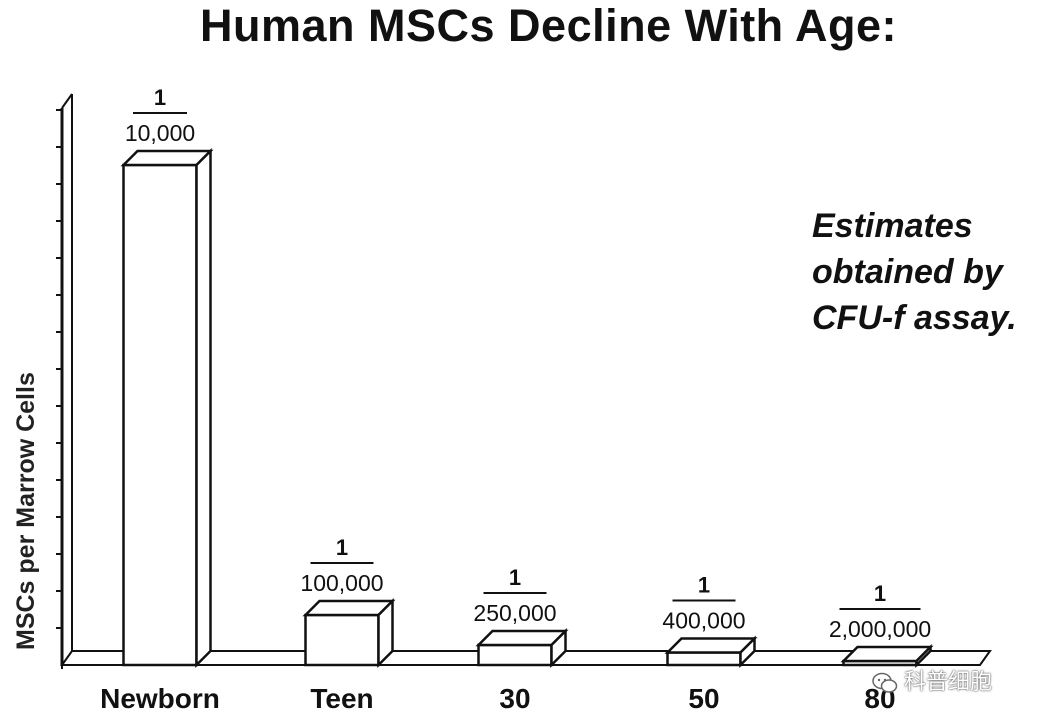  Describe the element at coordinates (548, 25) in the screenshot. I see `chart-title: Human MSCs Decline With Age:` at that location.